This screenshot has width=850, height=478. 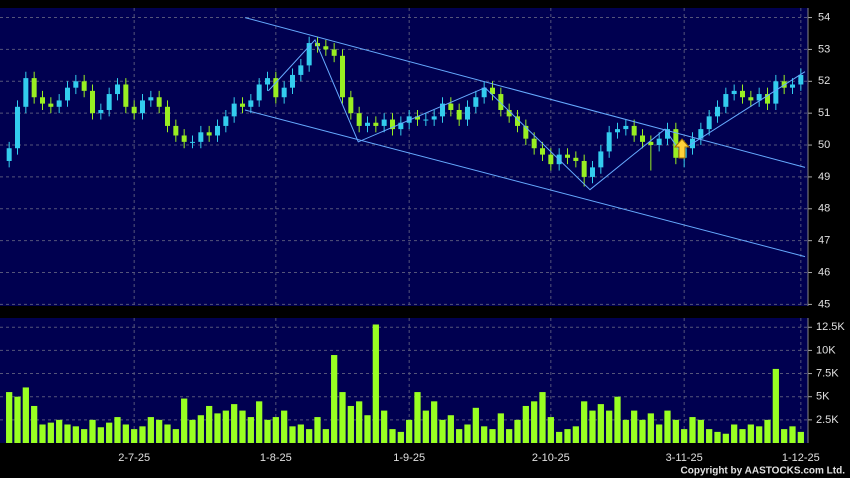 What do you see at coordinates (824, 304) in the screenshot?
I see `y-tick-label: 45` at bounding box center [824, 304].